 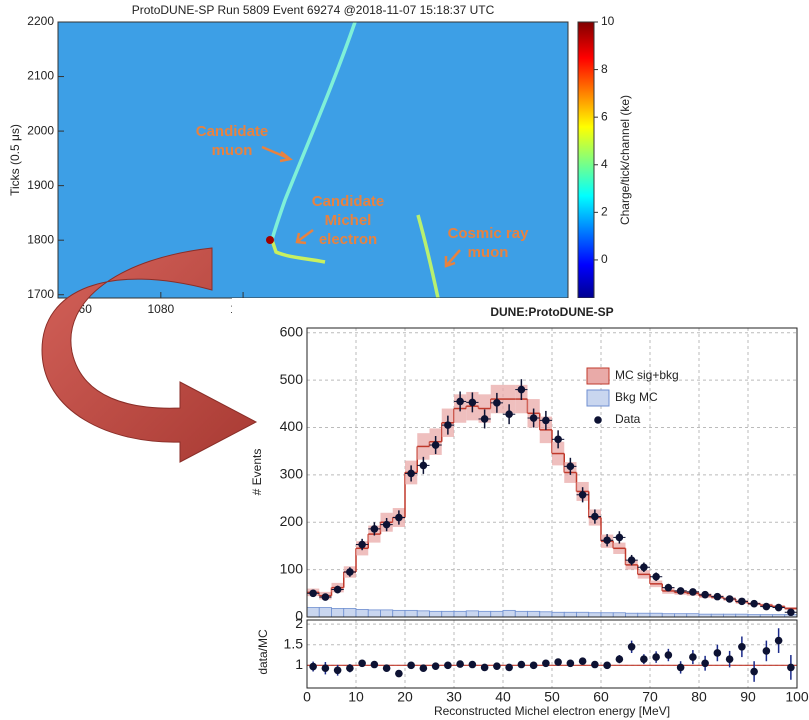 I want to click on y-axis-label: # Events, so click(x=257, y=472).